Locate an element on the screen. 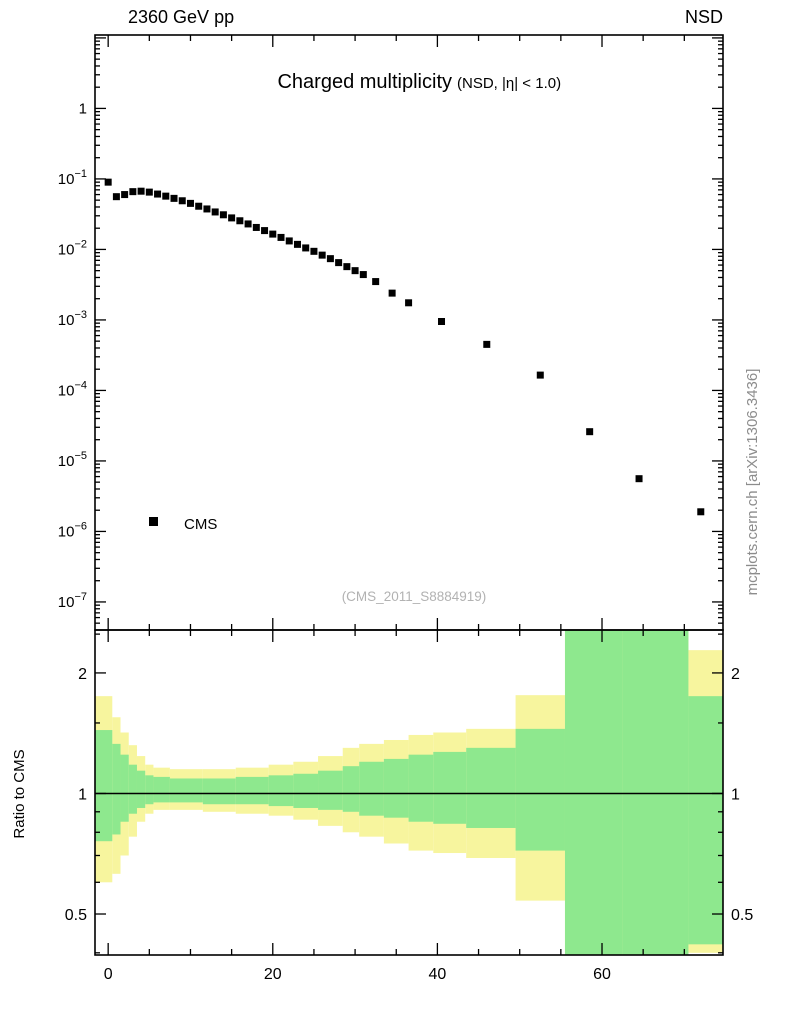 Image resolution: width=786 pixels, height=1024 pixels. y-axis-tick-label: 10⁻² is located at coordinates (72, 248).